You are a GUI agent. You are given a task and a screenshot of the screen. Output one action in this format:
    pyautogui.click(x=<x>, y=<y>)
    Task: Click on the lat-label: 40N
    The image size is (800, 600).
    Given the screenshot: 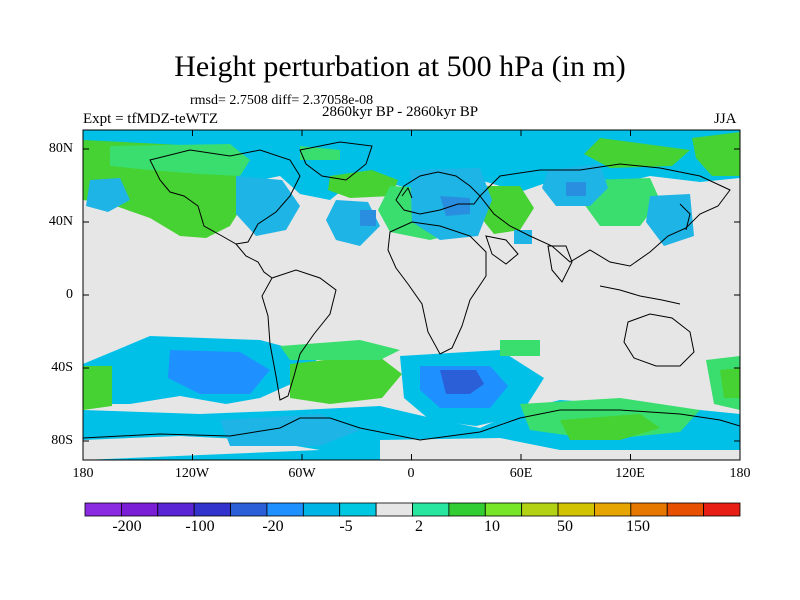 What is the action you would take?
    pyautogui.click(x=60, y=221)
    